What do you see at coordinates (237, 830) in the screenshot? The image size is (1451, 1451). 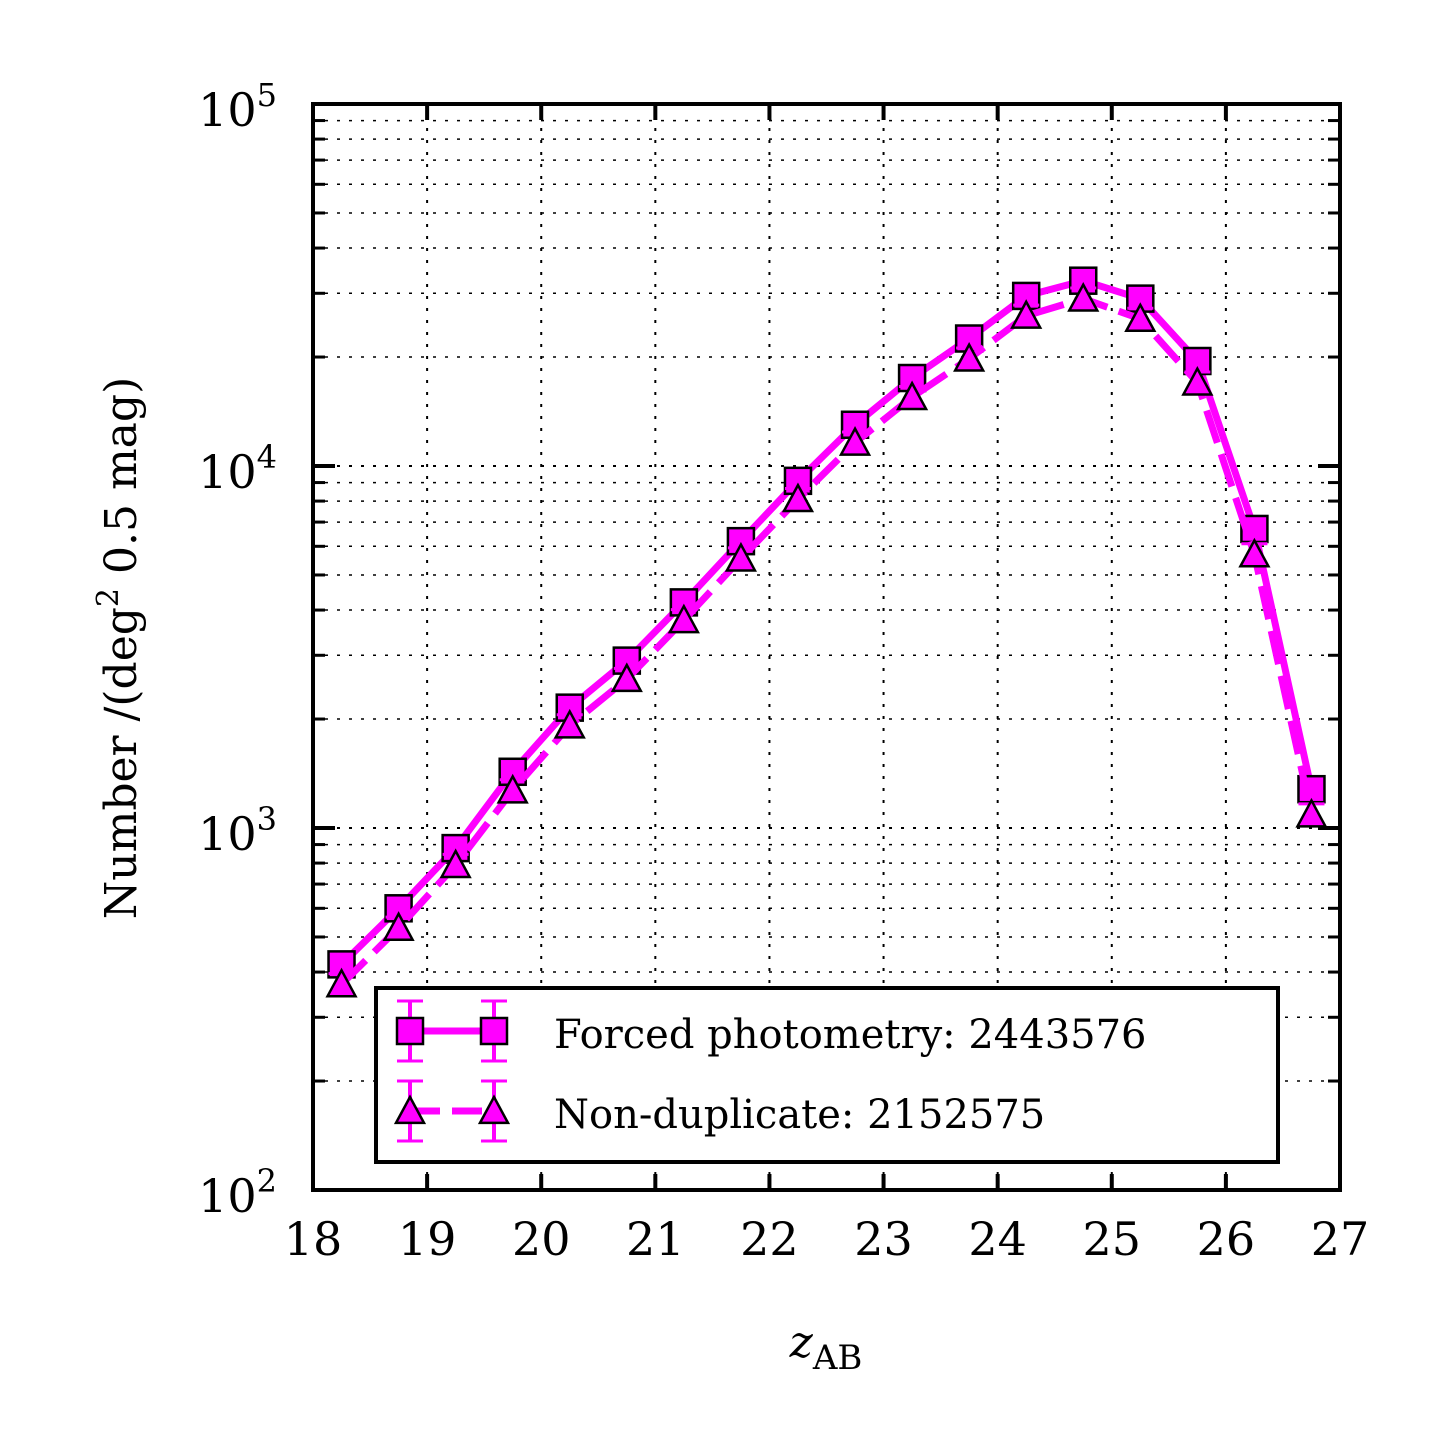 I see `y-tick-label: 10³` at bounding box center [237, 830].